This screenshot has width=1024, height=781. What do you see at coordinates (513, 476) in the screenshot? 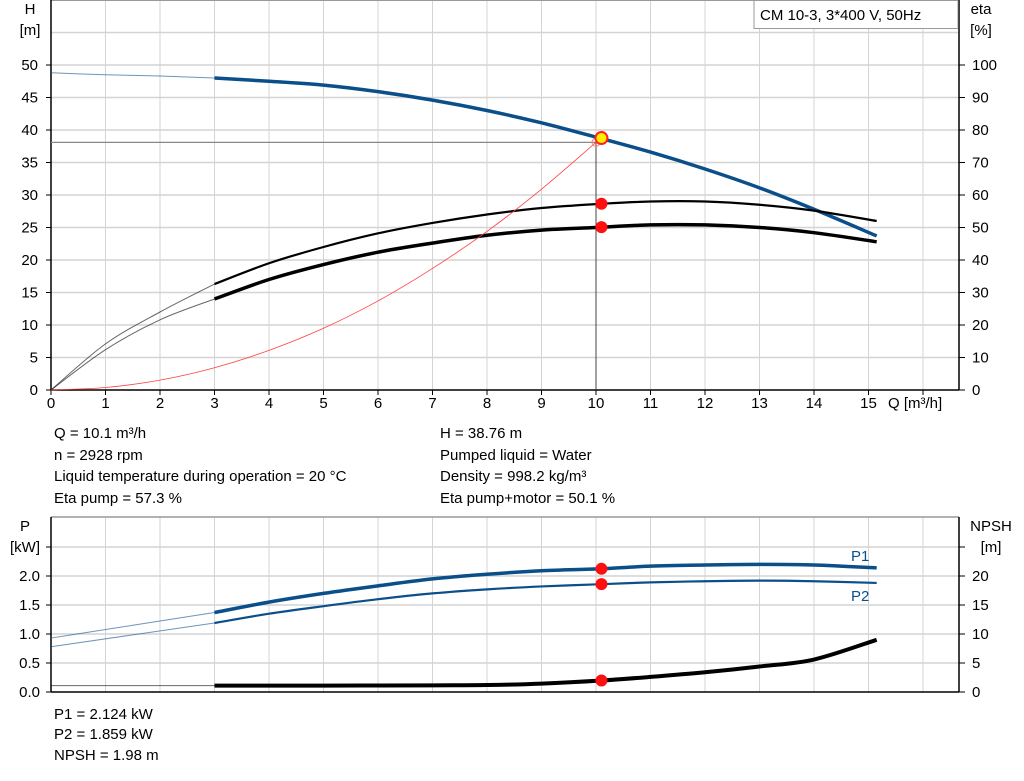
I see `info-density: Density = 998.2 kg/m³` at bounding box center [513, 476].